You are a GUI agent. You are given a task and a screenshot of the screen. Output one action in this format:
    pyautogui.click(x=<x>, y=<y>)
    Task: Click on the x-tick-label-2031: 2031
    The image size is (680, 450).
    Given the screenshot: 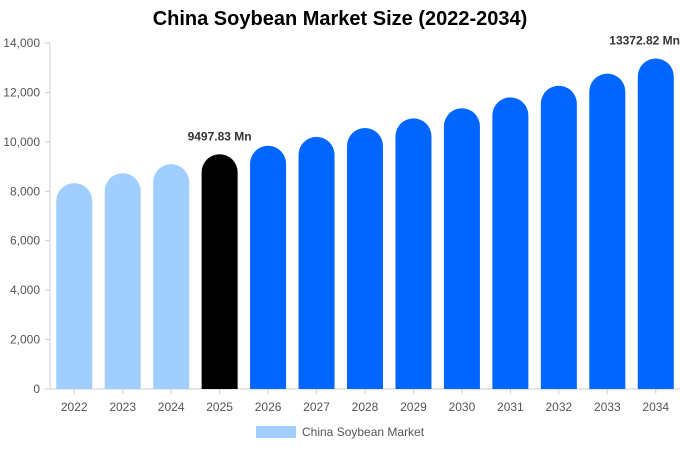 What is the action you would take?
    pyautogui.click(x=510, y=407)
    